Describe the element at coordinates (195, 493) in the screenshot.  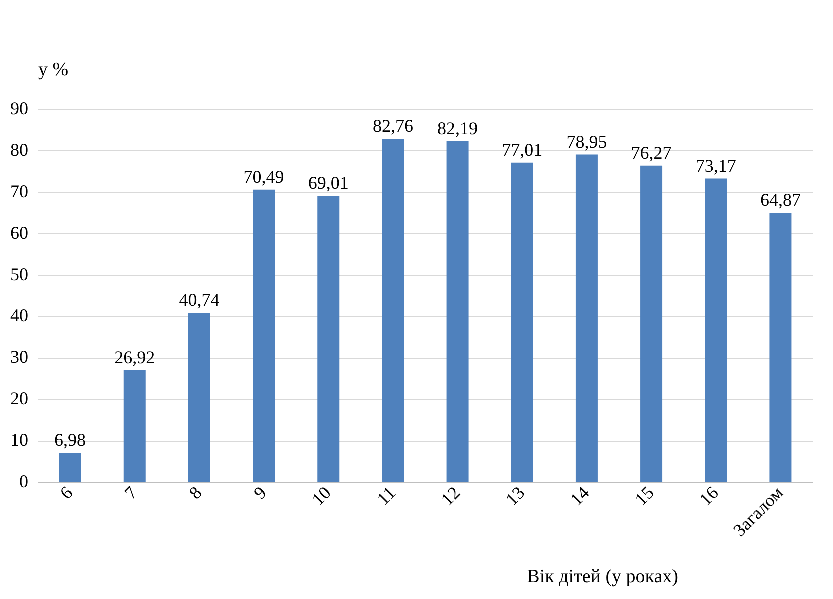
I see `x-tick-label: 8` at that location.